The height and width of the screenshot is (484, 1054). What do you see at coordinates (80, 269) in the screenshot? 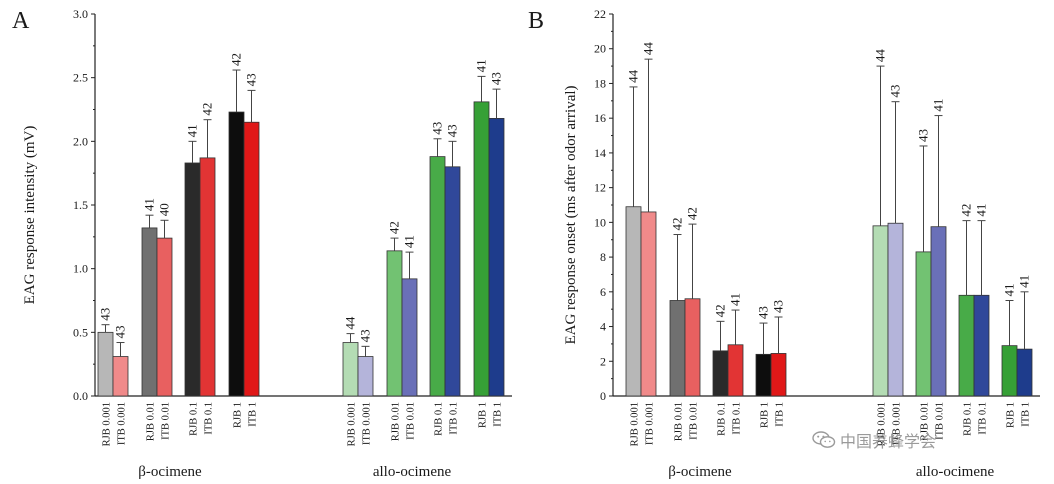
I see `y-tick-label: 1.0` at bounding box center [80, 269].